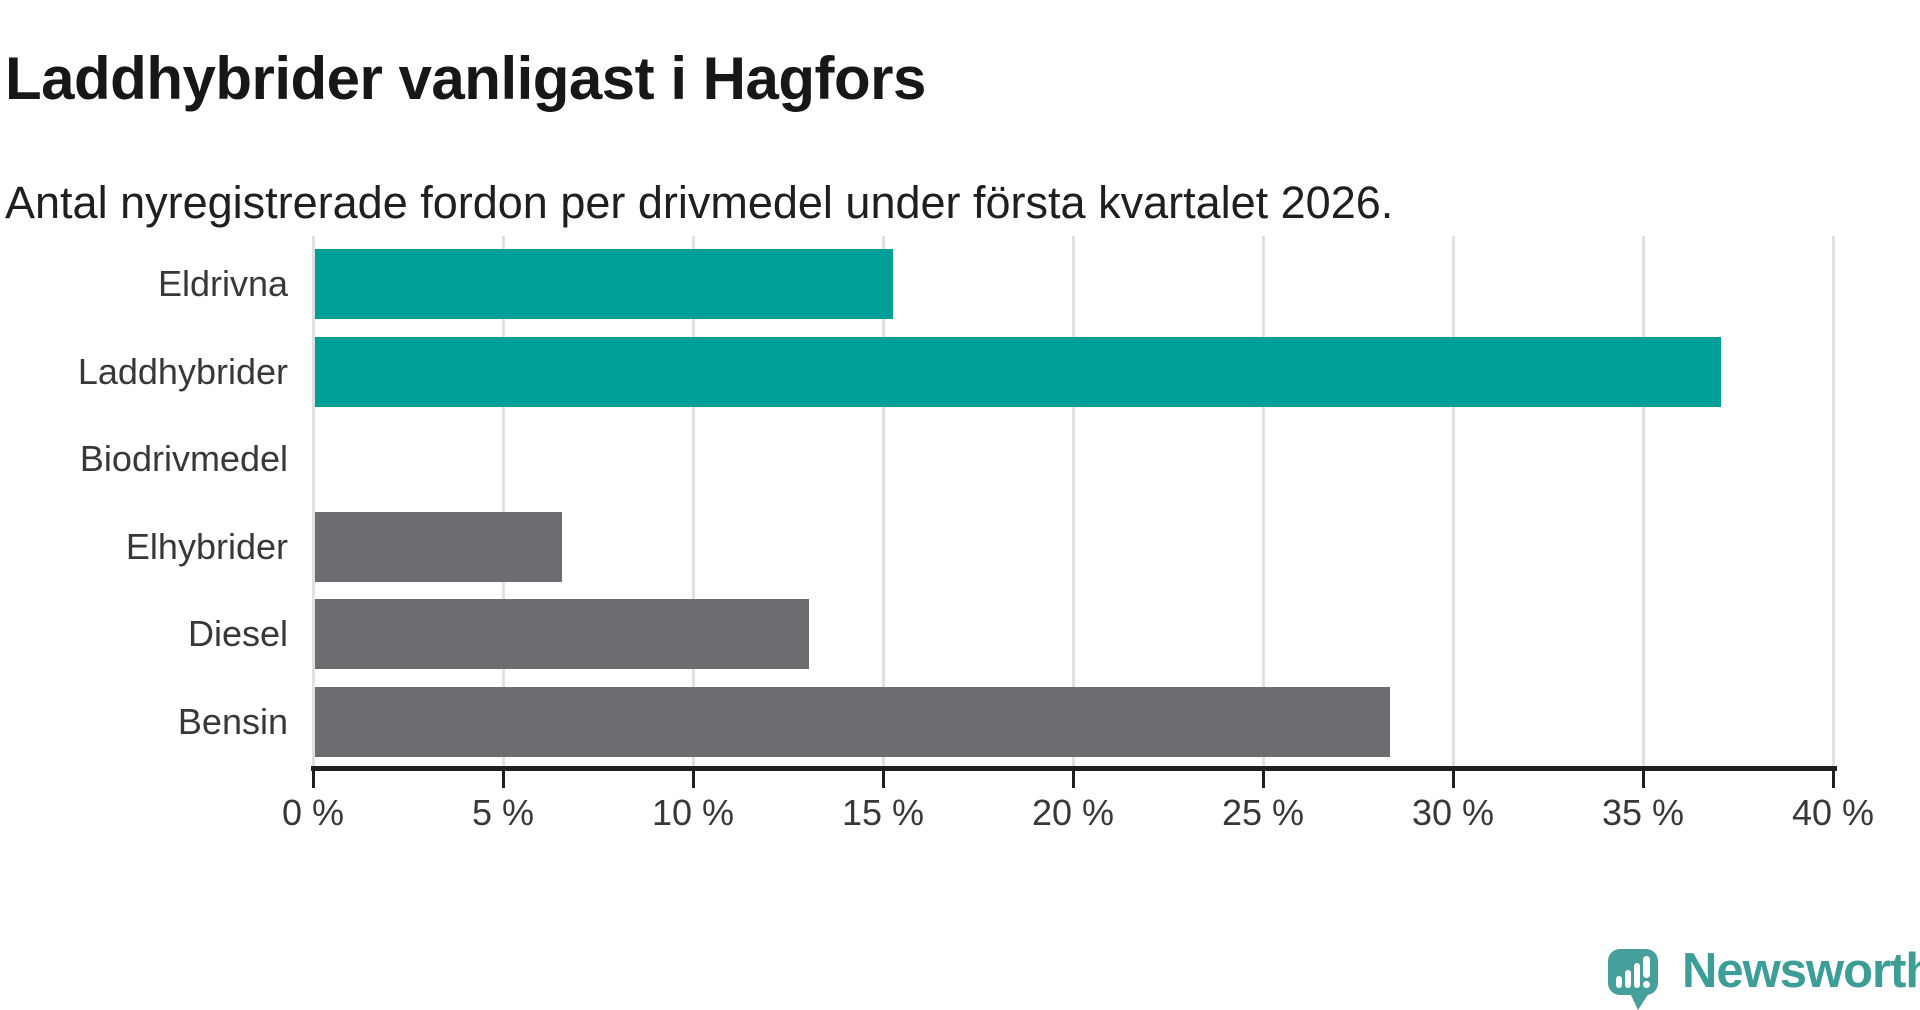 The width and height of the screenshot is (1920, 1010). What do you see at coordinates (1074, 768) in the screenshot?
I see `x-axis-line` at bounding box center [1074, 768].